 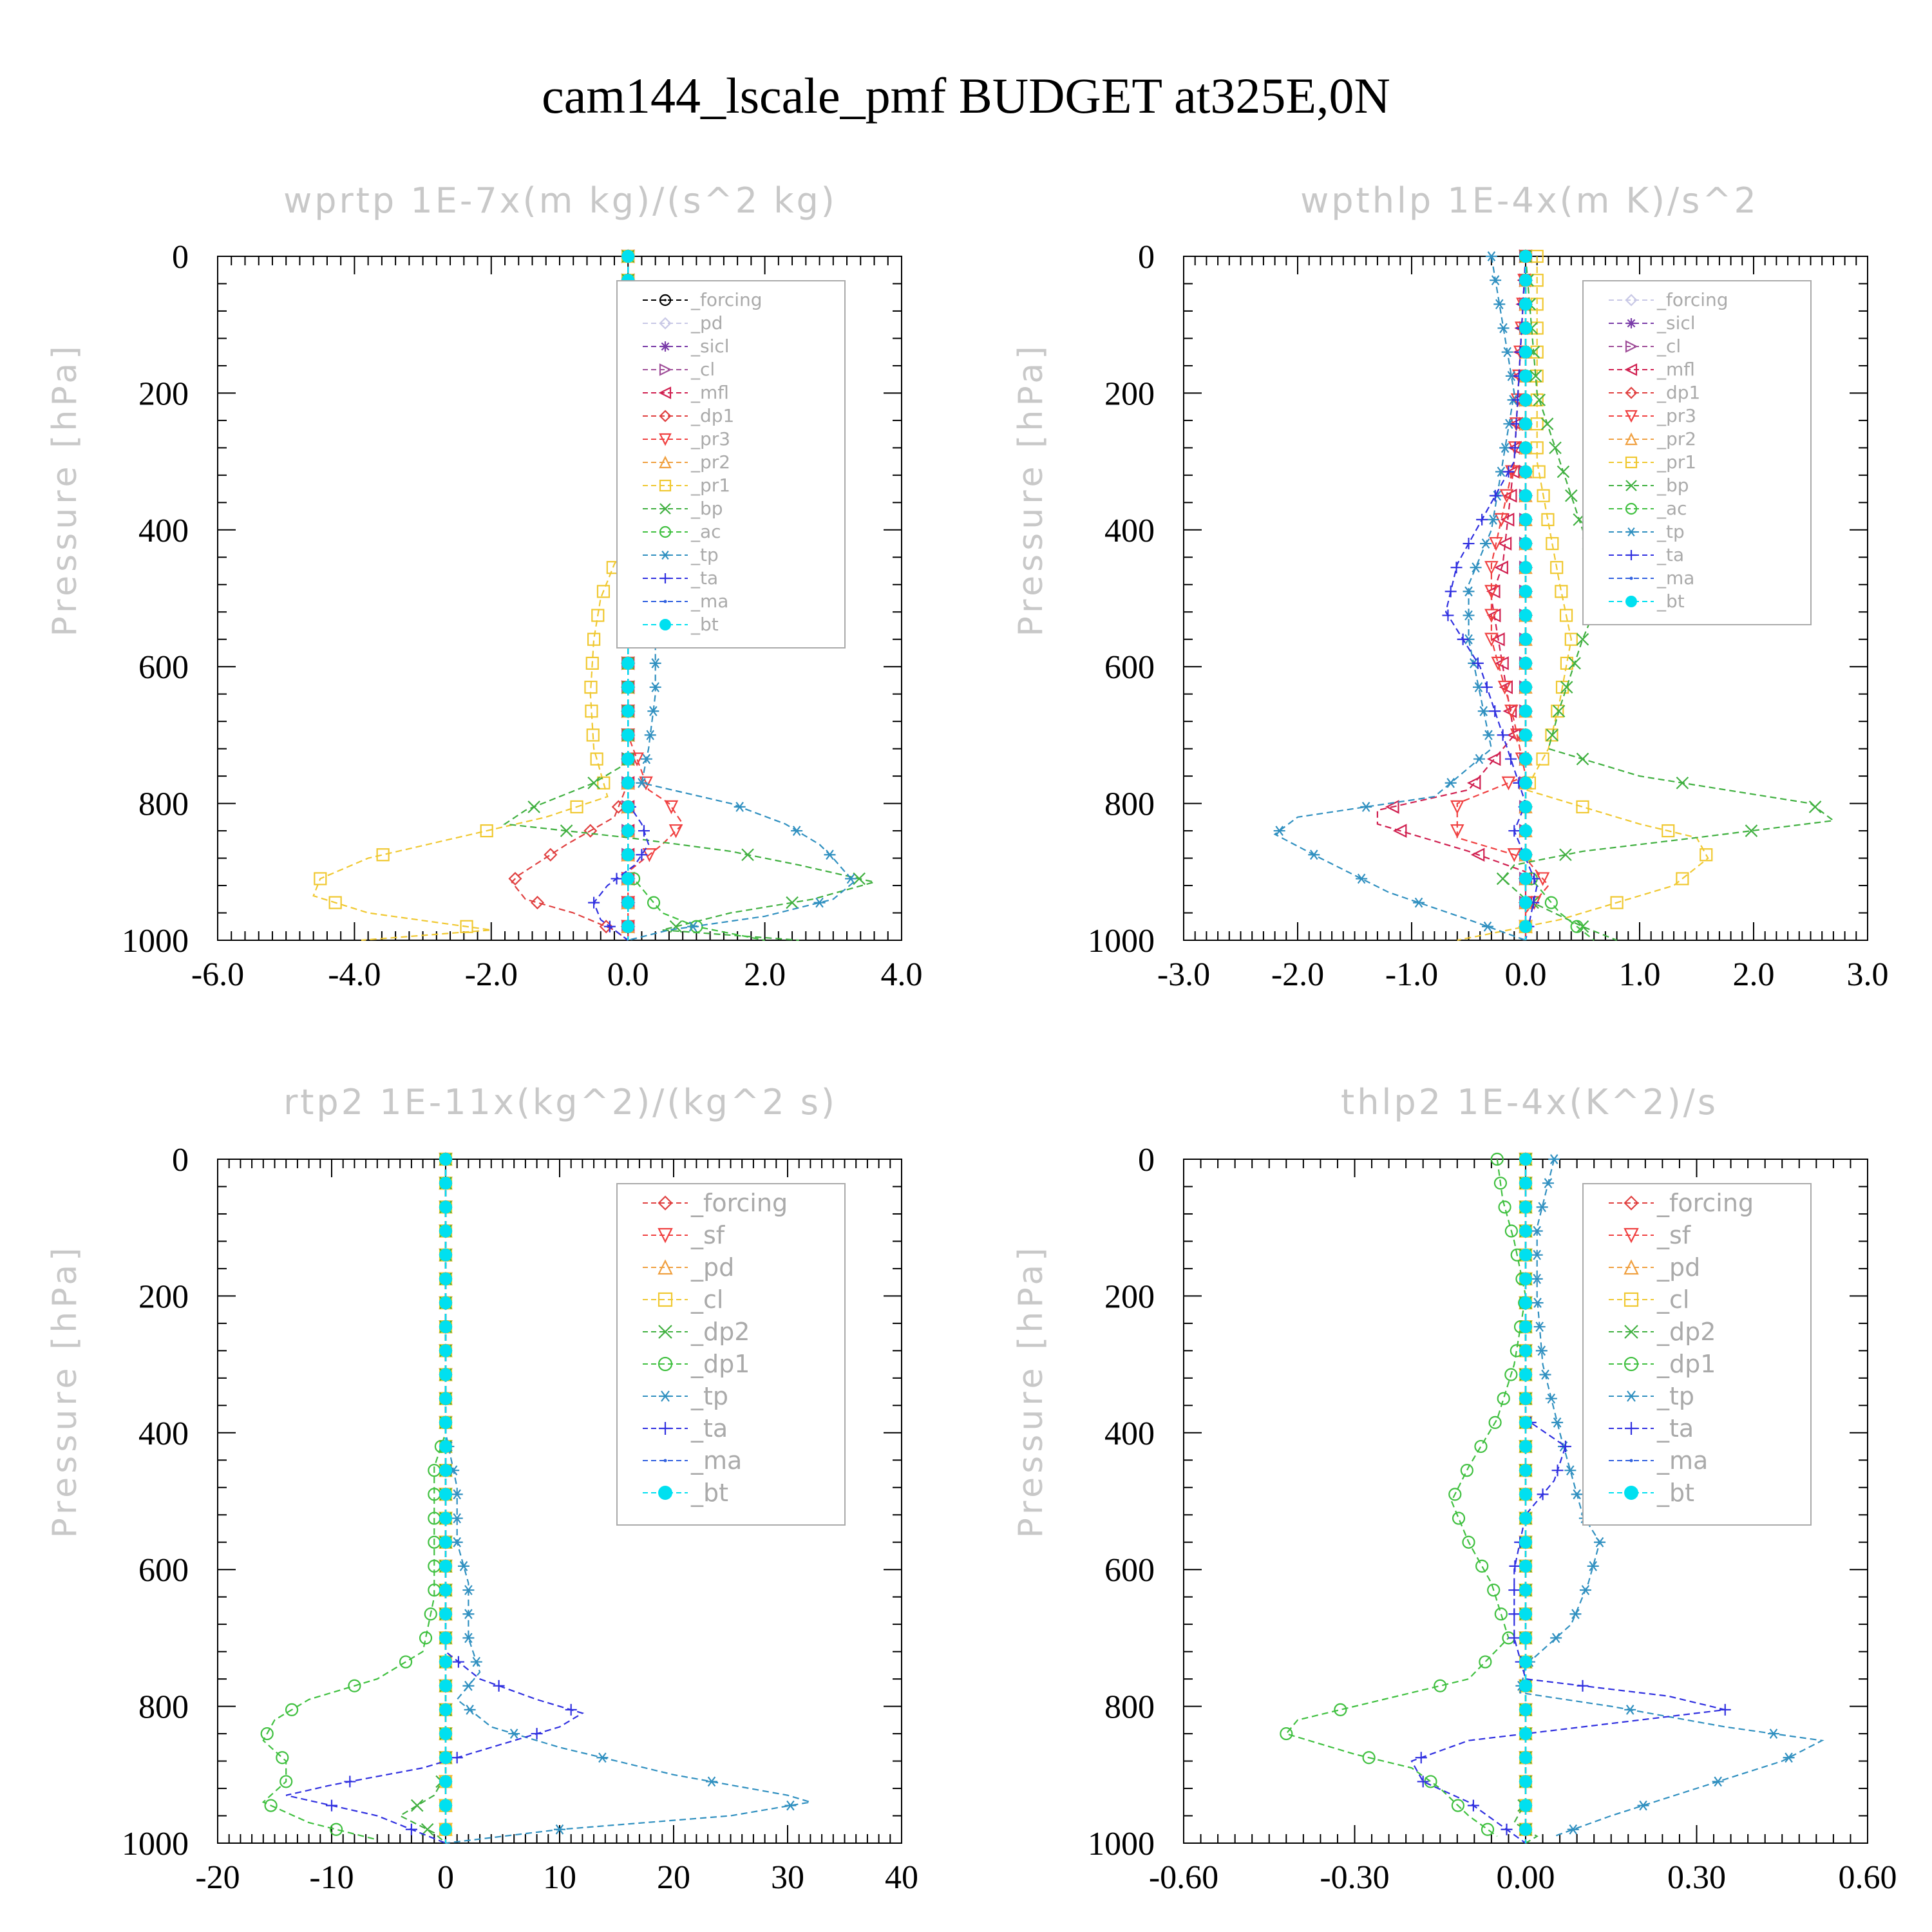 I want to click on x-tick-label: -2.0, so click(x=492, y=975).